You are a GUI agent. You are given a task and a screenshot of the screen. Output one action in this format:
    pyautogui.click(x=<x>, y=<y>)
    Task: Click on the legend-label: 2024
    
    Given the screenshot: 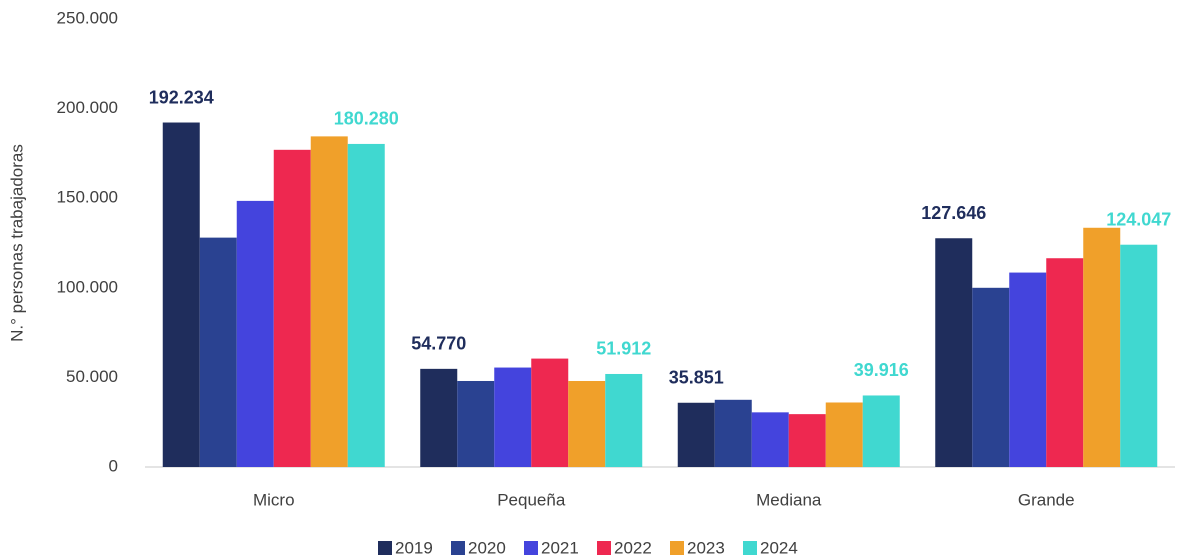 What is the action you would take?
    pyautogui.click(x=779, y=547)
    